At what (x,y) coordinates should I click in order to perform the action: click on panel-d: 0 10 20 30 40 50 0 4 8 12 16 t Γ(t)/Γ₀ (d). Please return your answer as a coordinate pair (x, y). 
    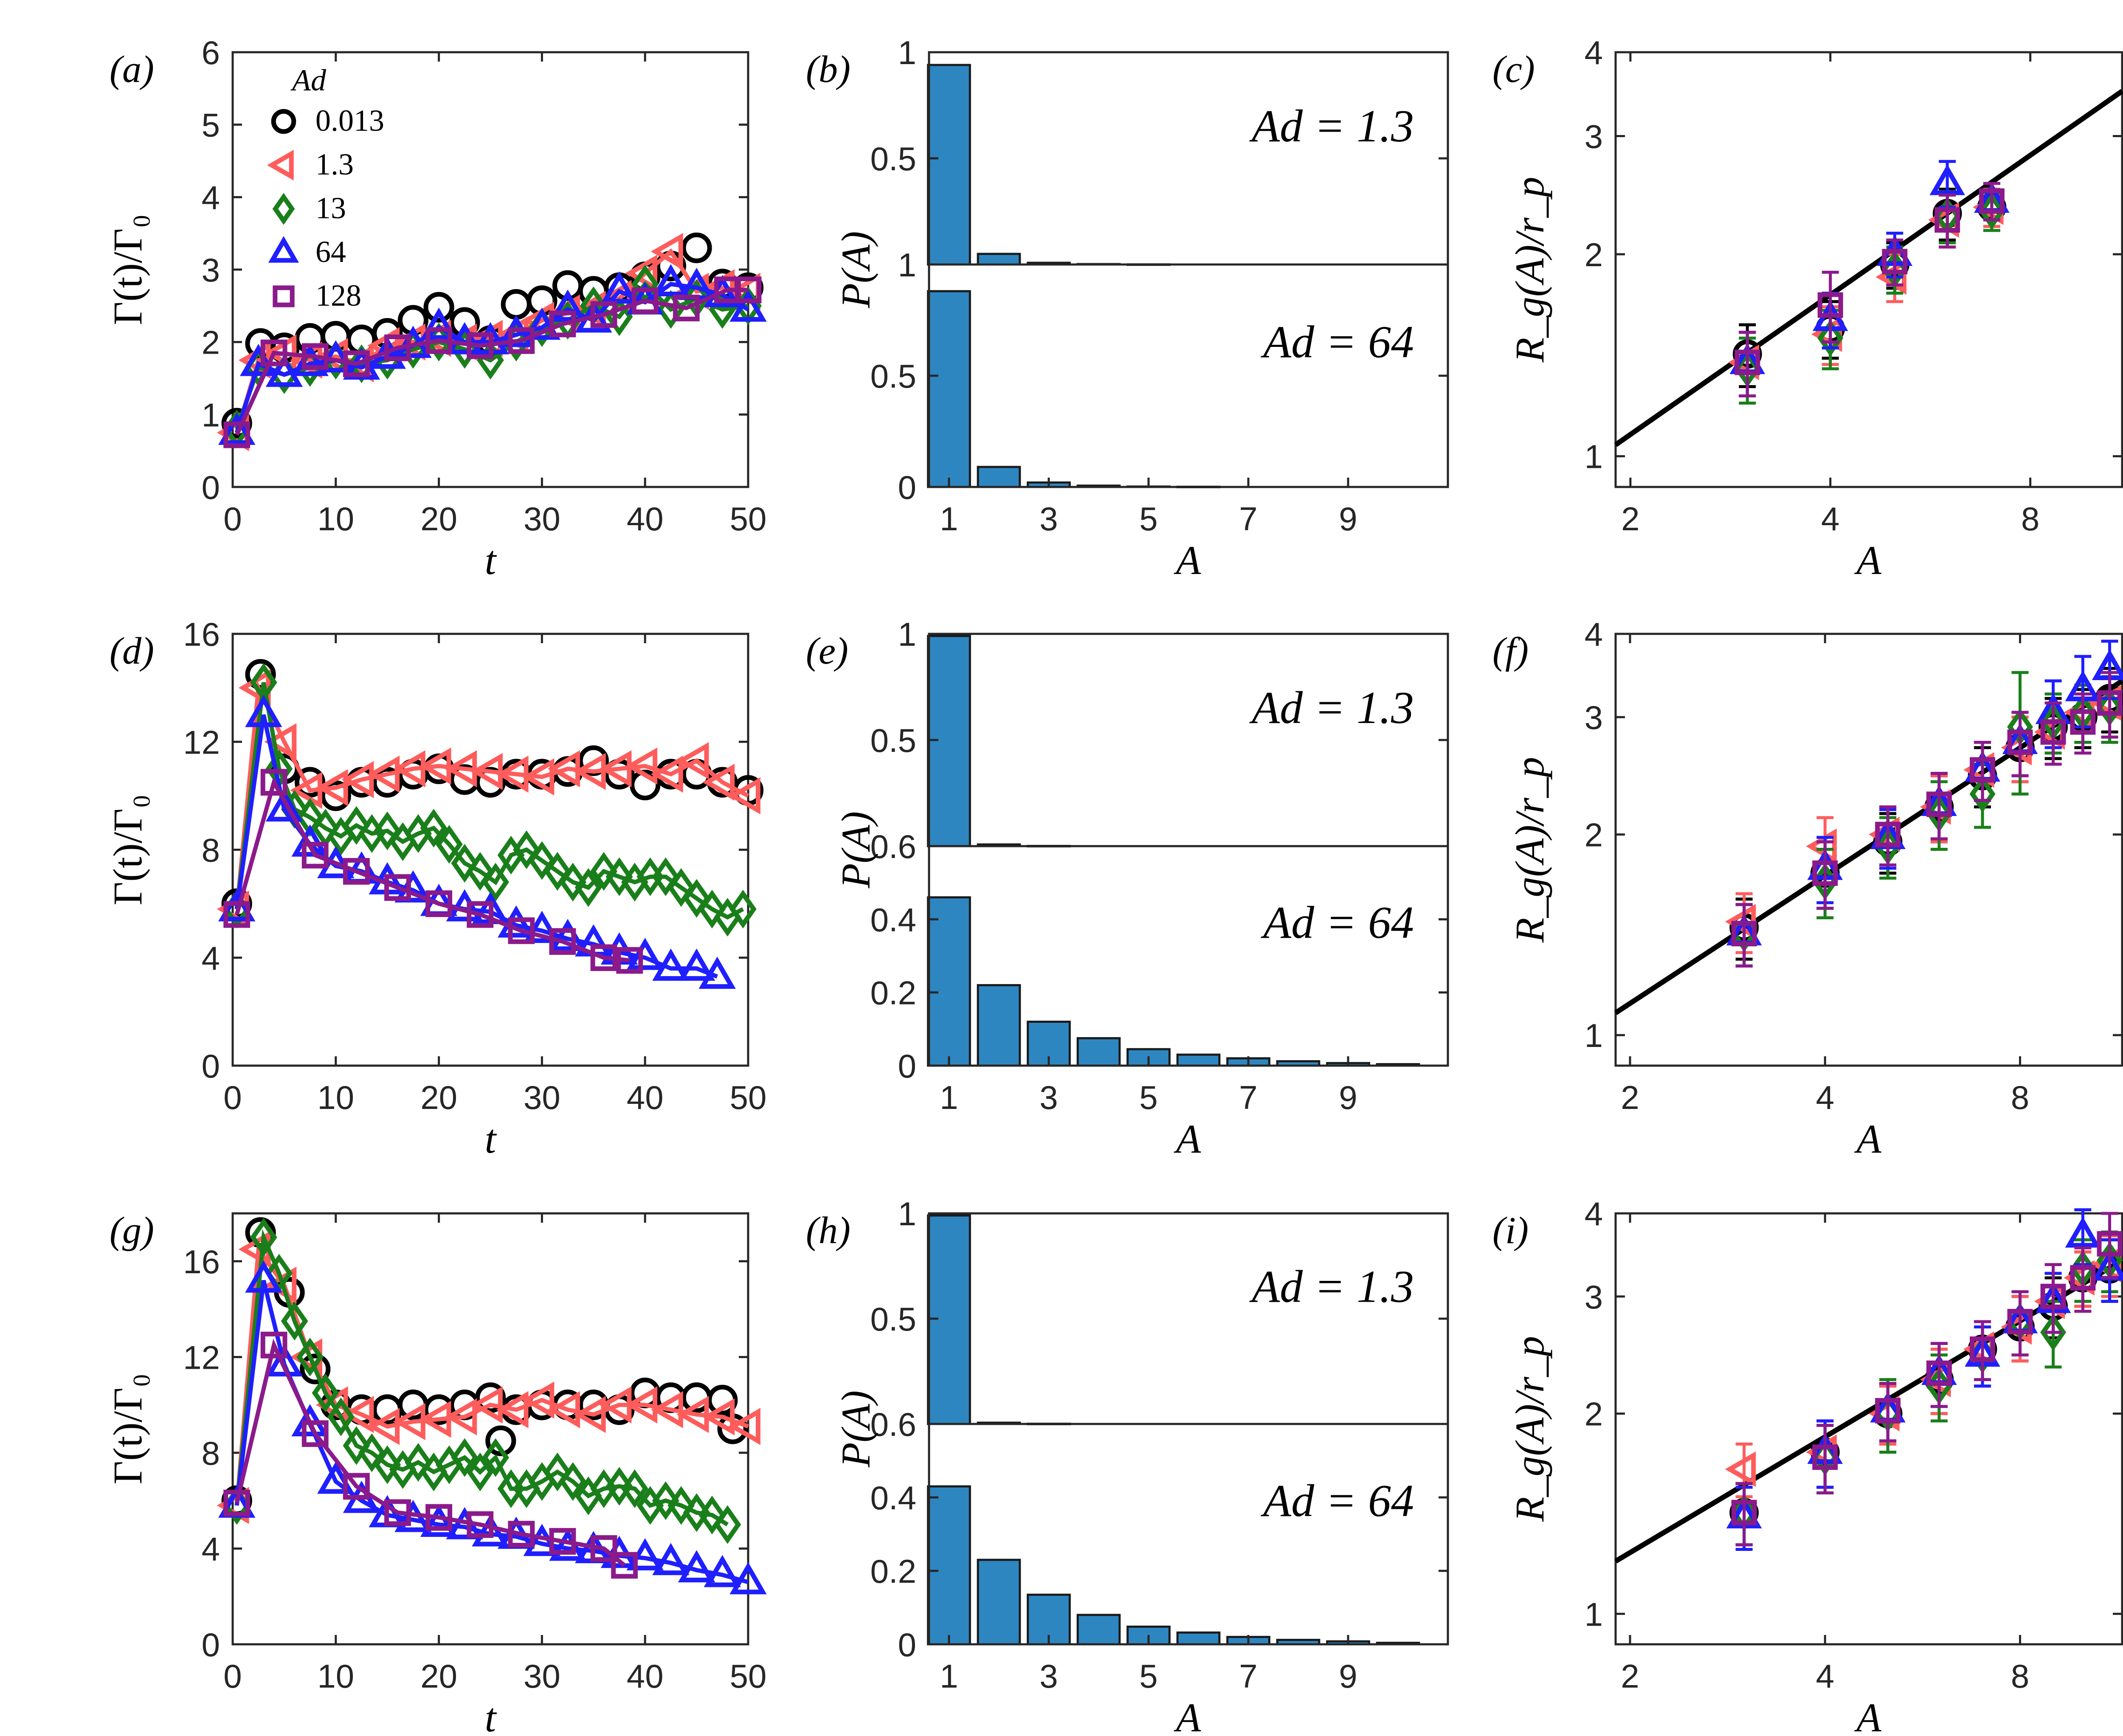
    Looking at the image, I should click on (435, 889).